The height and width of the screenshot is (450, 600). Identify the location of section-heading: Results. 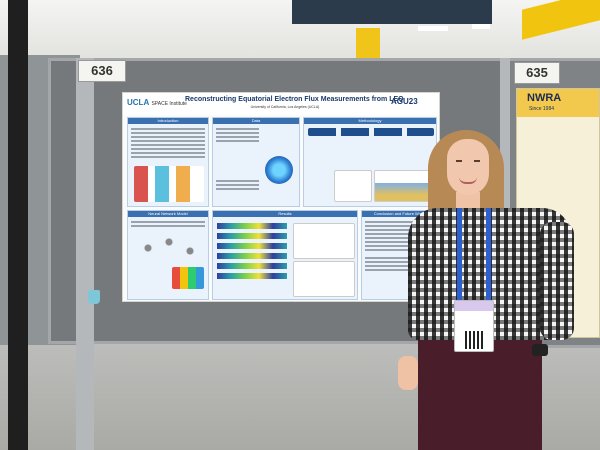
(285, 214).